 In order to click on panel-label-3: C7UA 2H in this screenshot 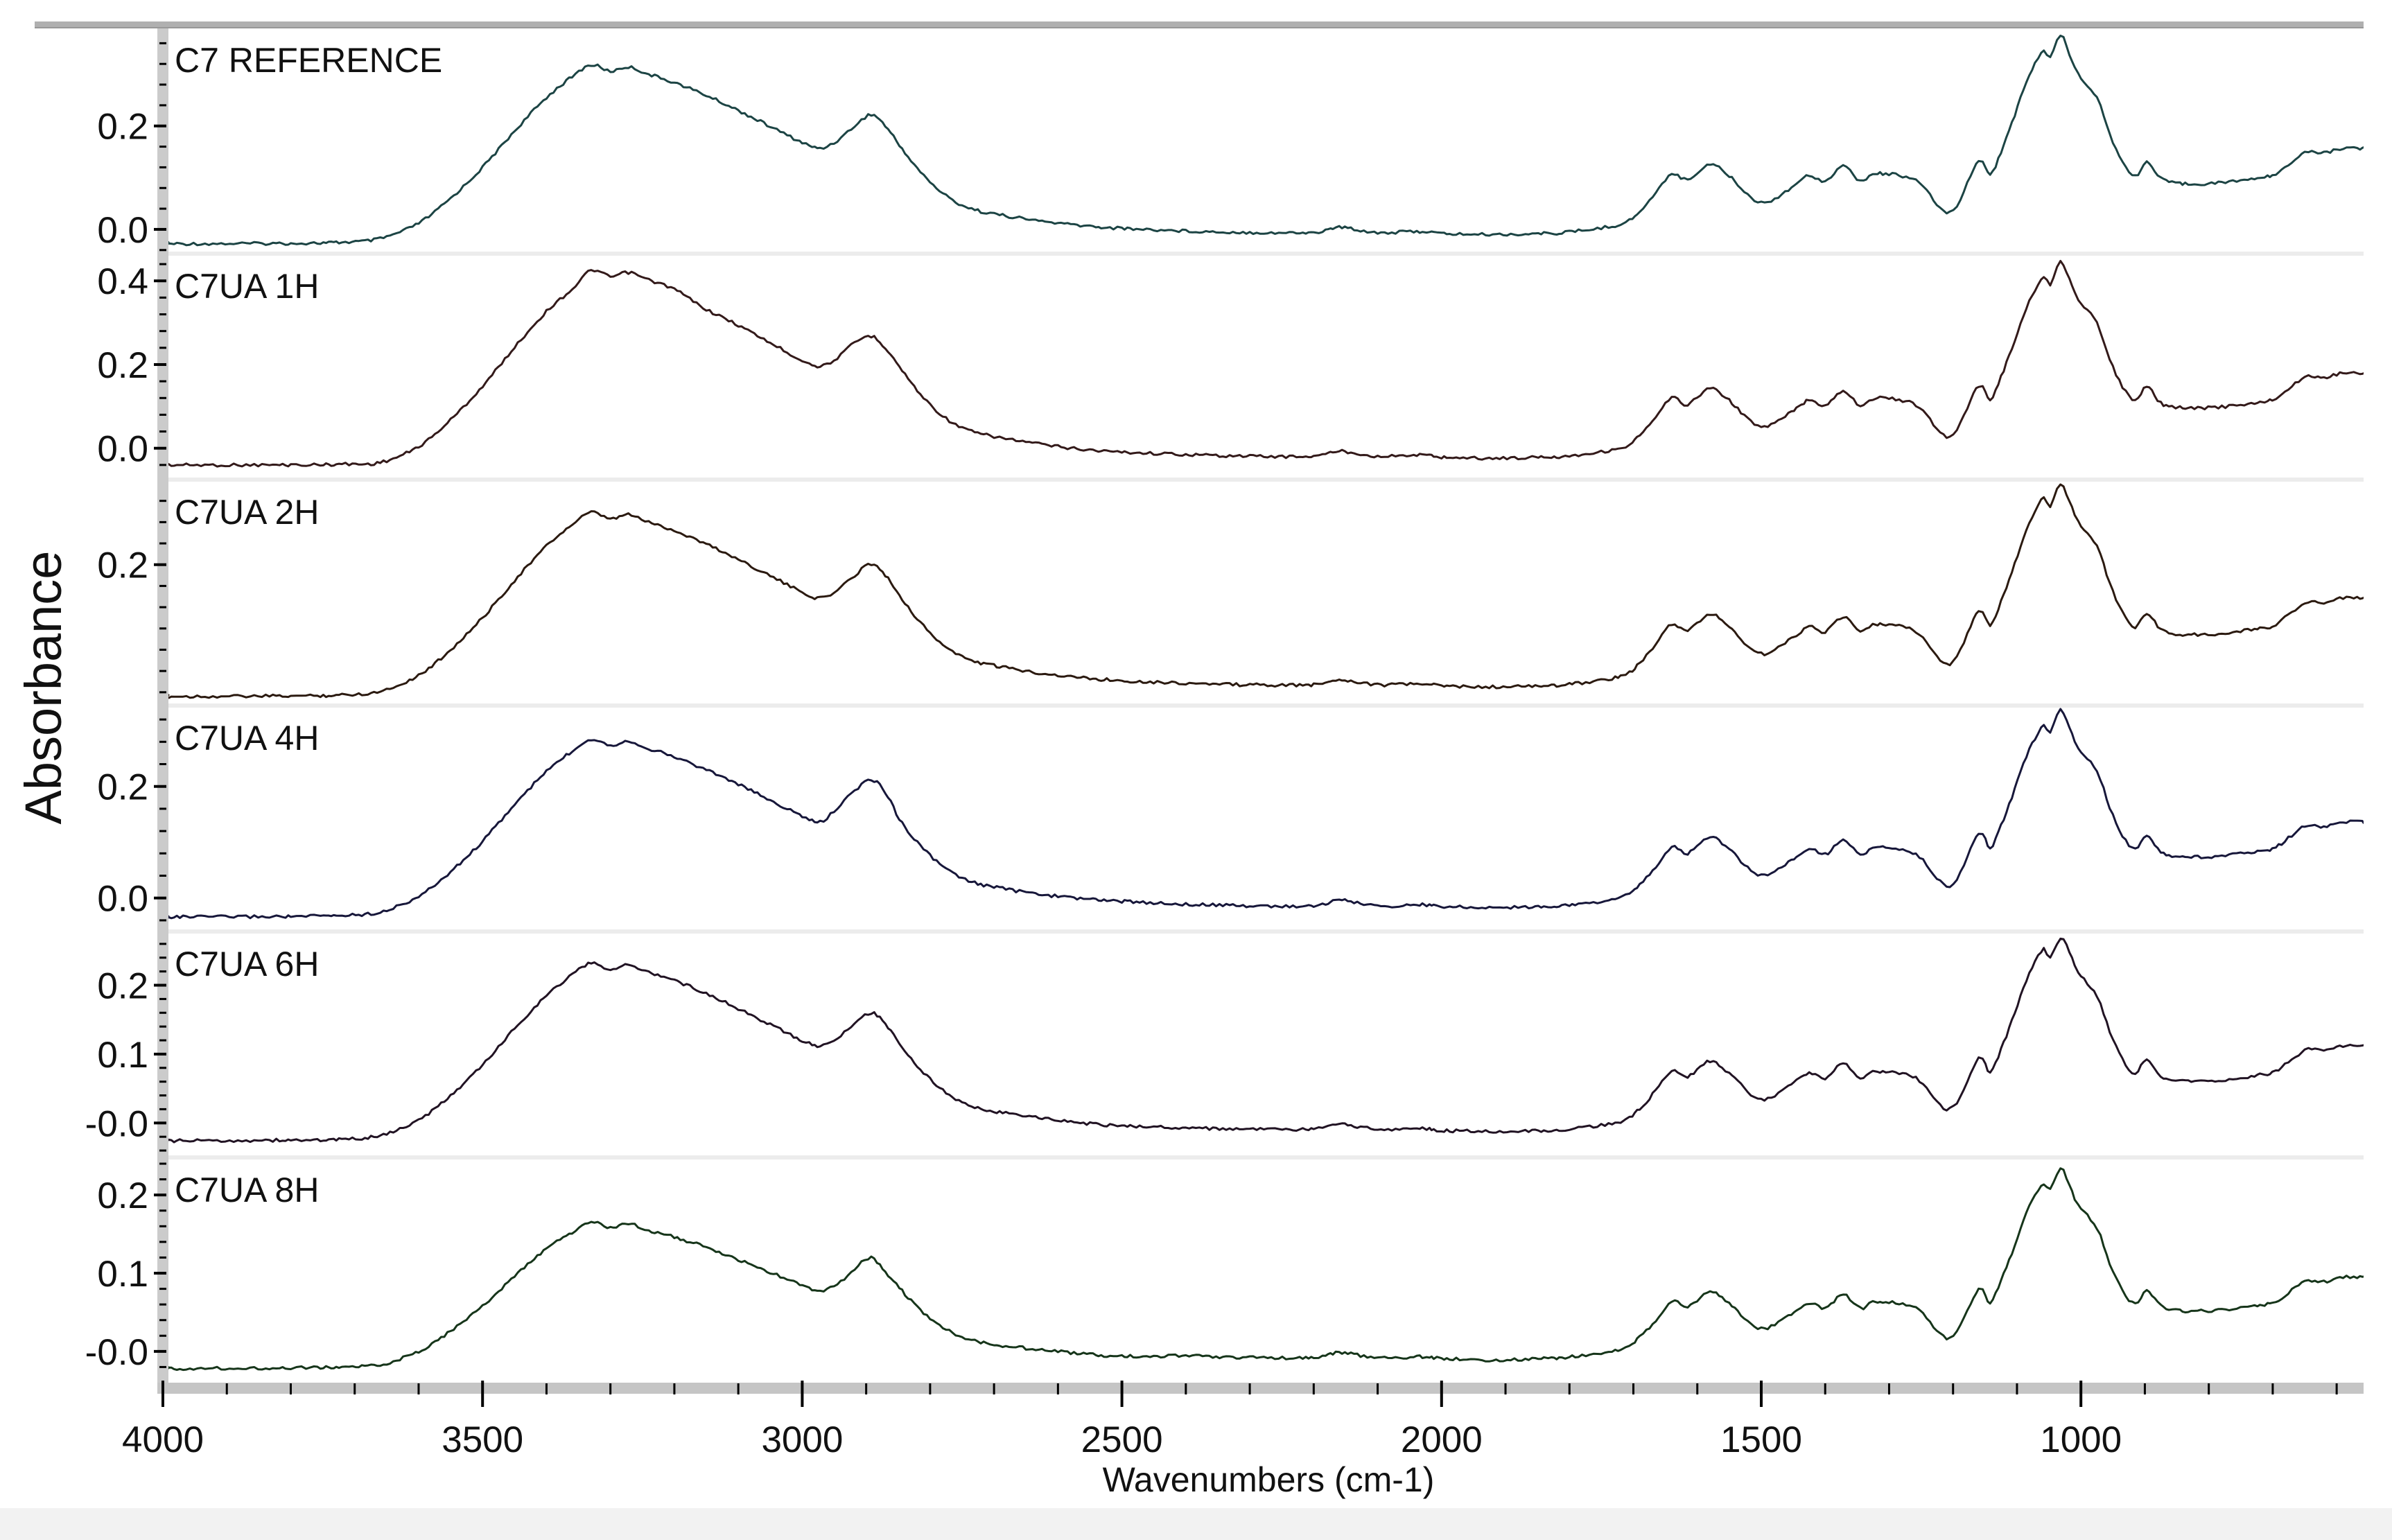, I will do `click(247, 512)`.